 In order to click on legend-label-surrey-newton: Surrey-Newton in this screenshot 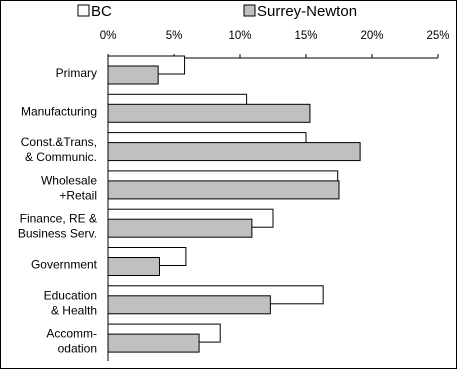, I will do `click(307, 11)`.